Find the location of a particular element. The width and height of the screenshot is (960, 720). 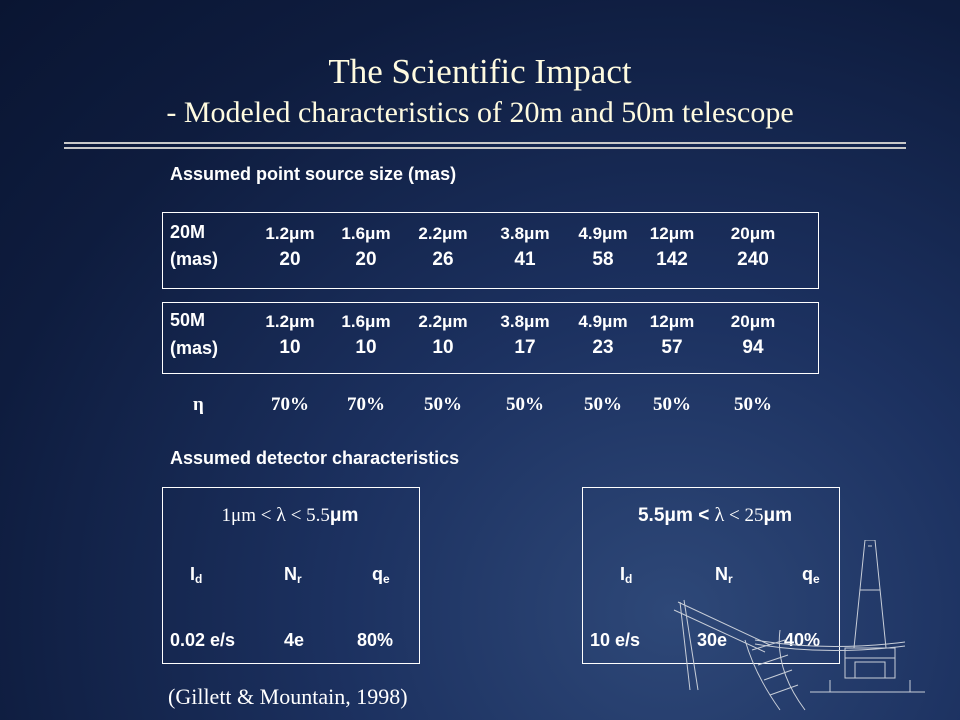

telescope-tube is located at coordinates (870, 594).